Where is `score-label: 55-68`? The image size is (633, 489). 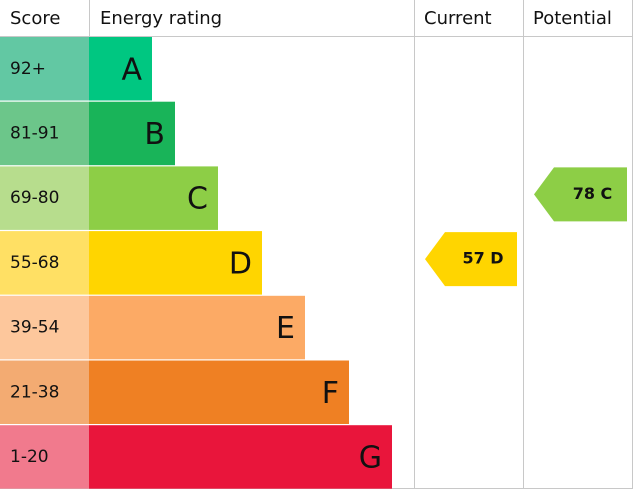
score-label: 55-68 is located at coordinates (34, 263).